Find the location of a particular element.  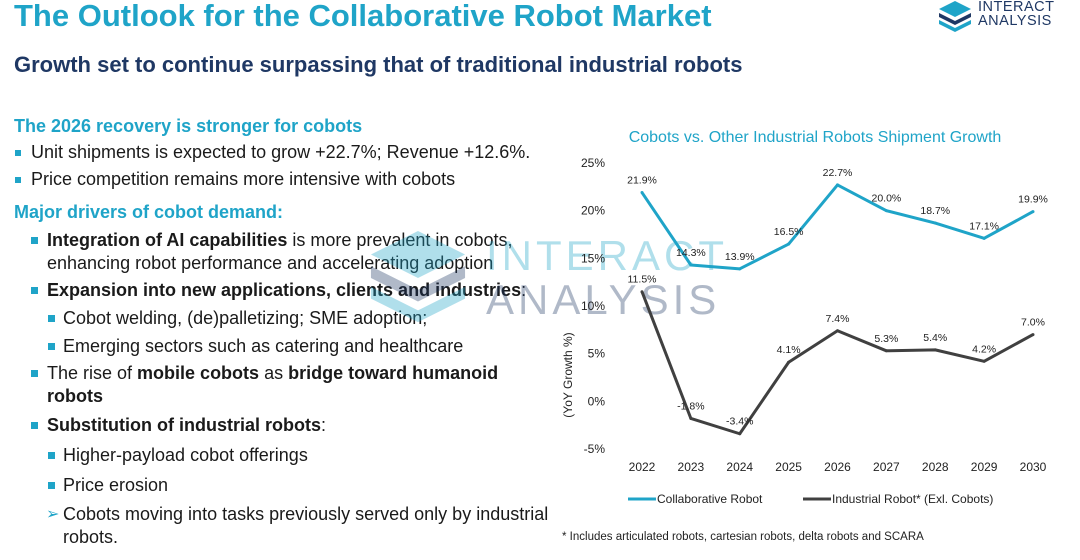

industrial-data-label: 5.4% is located at coordinates (935, 338).